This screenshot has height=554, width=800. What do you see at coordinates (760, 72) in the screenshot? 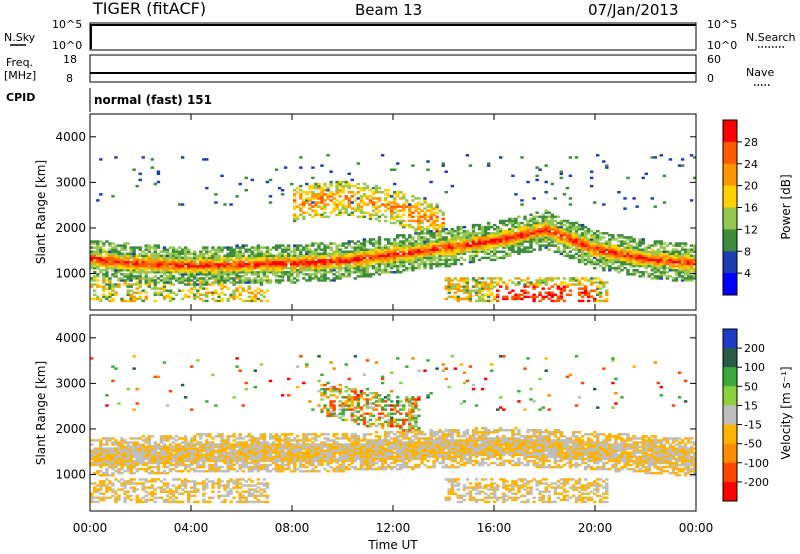
I see `nave-label: Nave` at bounding box center [760, 72].